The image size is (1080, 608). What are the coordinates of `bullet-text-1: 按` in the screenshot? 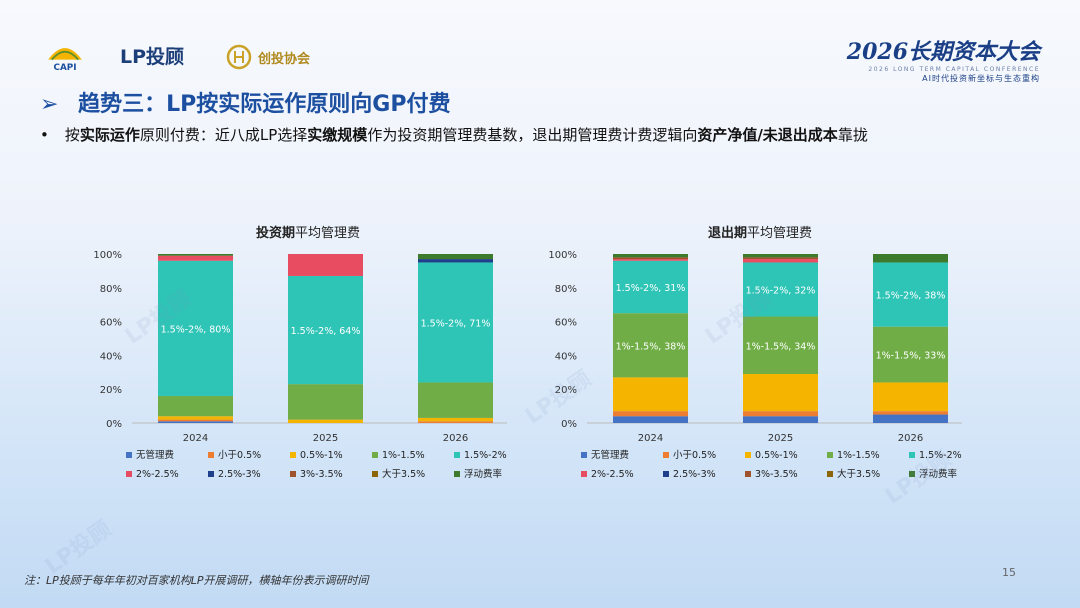 It's located at (72, 135).